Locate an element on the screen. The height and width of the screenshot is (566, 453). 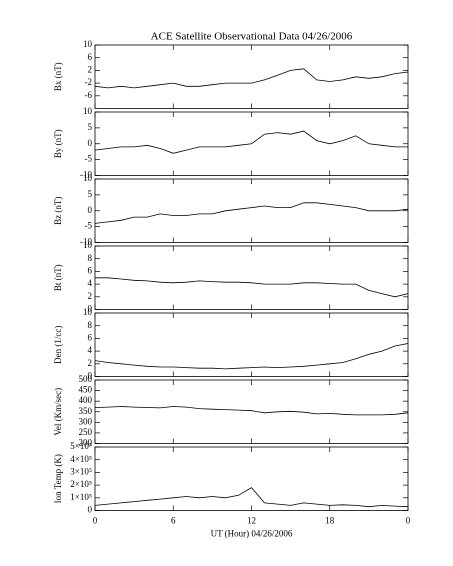
y-tick-label: 2×10⁵ is located at coordinates (81, 484).